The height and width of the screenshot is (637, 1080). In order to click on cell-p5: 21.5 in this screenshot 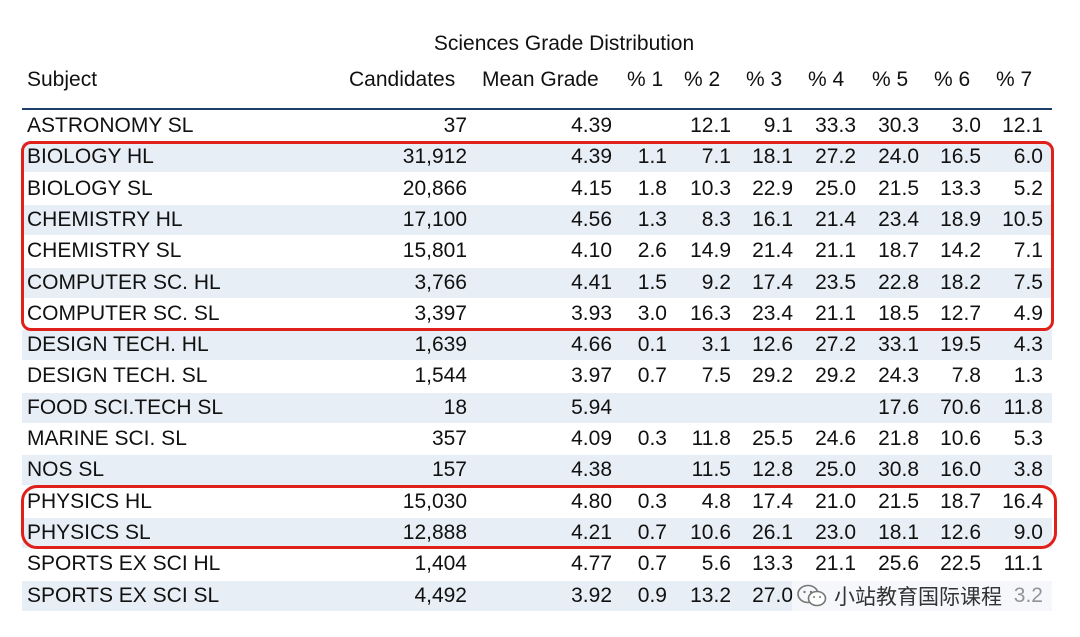, I will do `click(898, 188)`.